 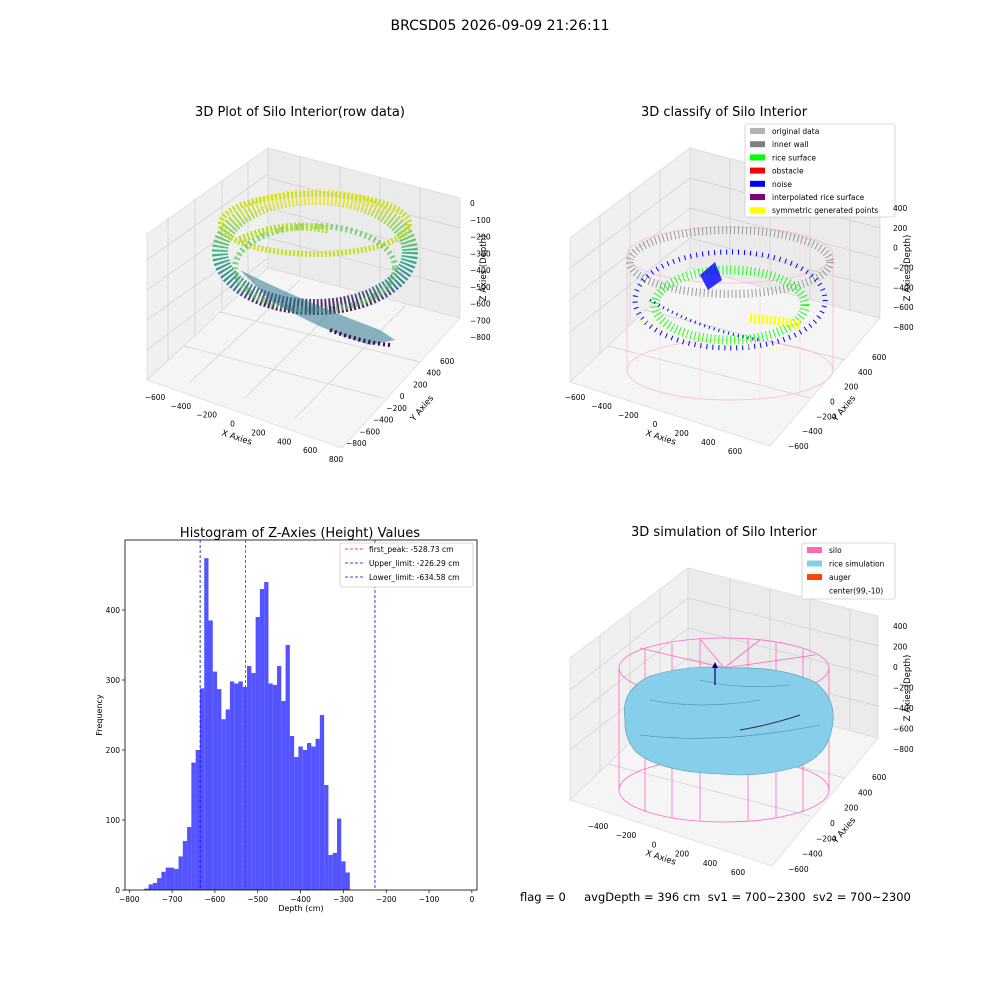 I want to click on raw-3d-axes-box, so click(x=303, y=298).